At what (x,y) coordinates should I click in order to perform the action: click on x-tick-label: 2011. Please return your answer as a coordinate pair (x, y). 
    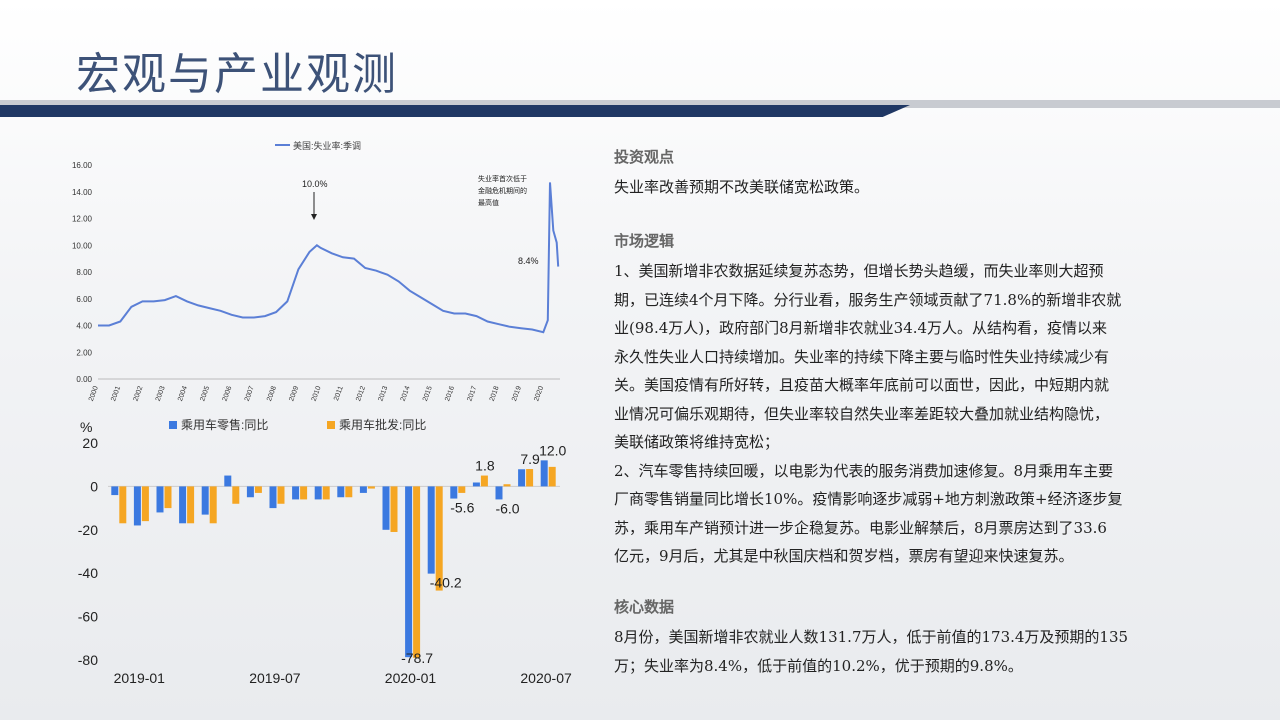
    Looking at the image, I should click on (339, 393).